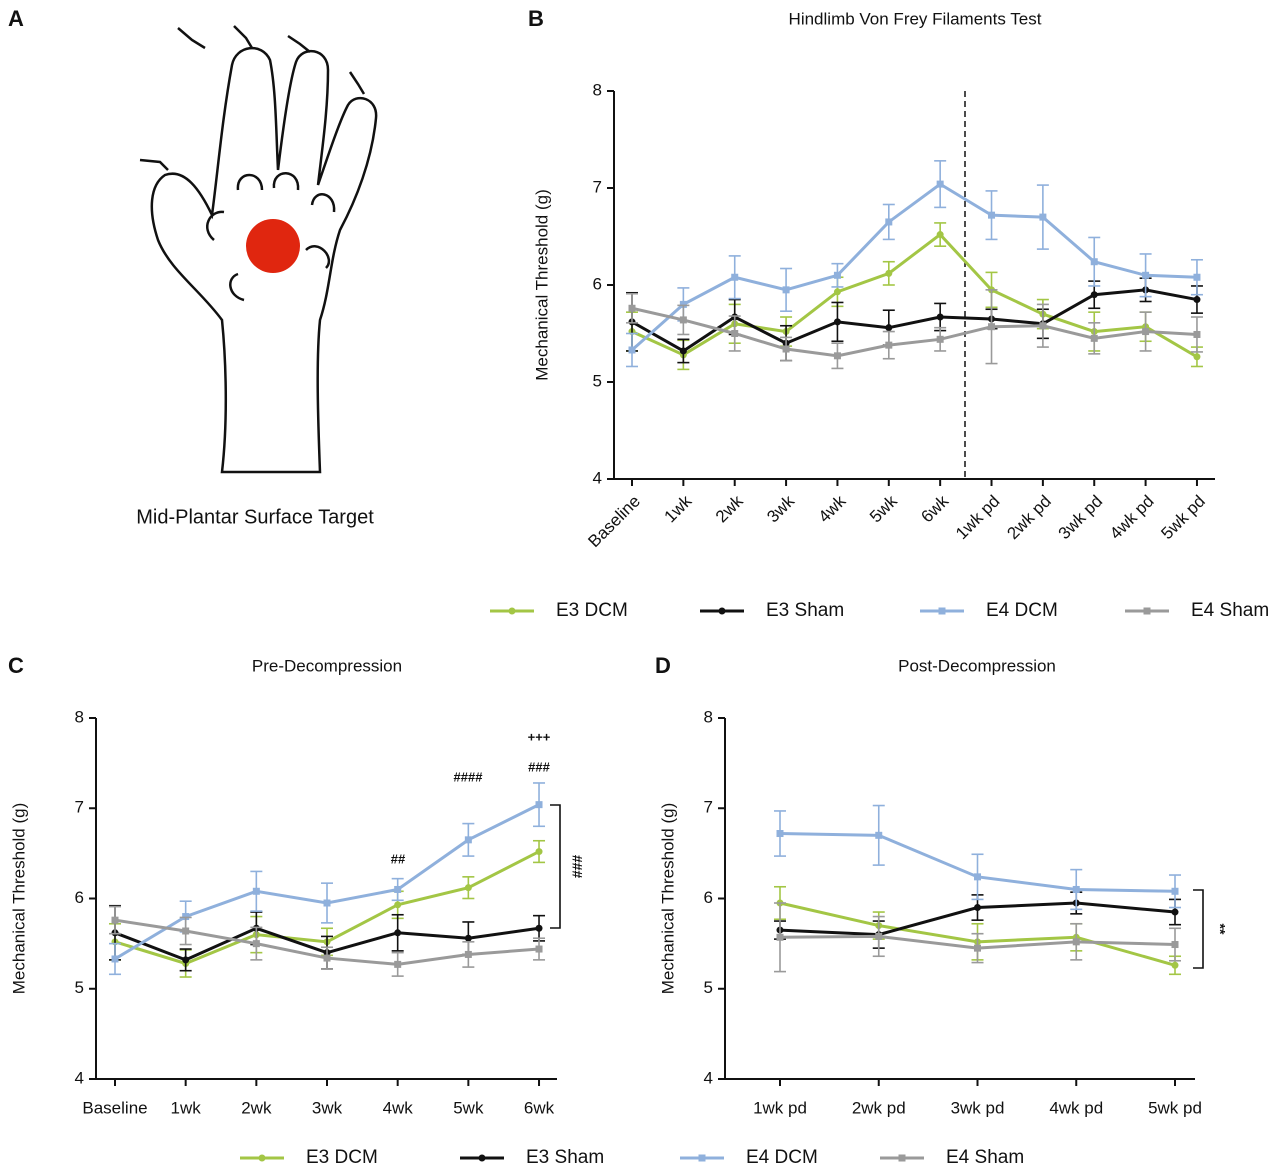 This screenshot has width=1281, height=1170. Describe the element at coordinates (934, 508) in the screenshot. I see `x-tick-label: 6wk` at that location.